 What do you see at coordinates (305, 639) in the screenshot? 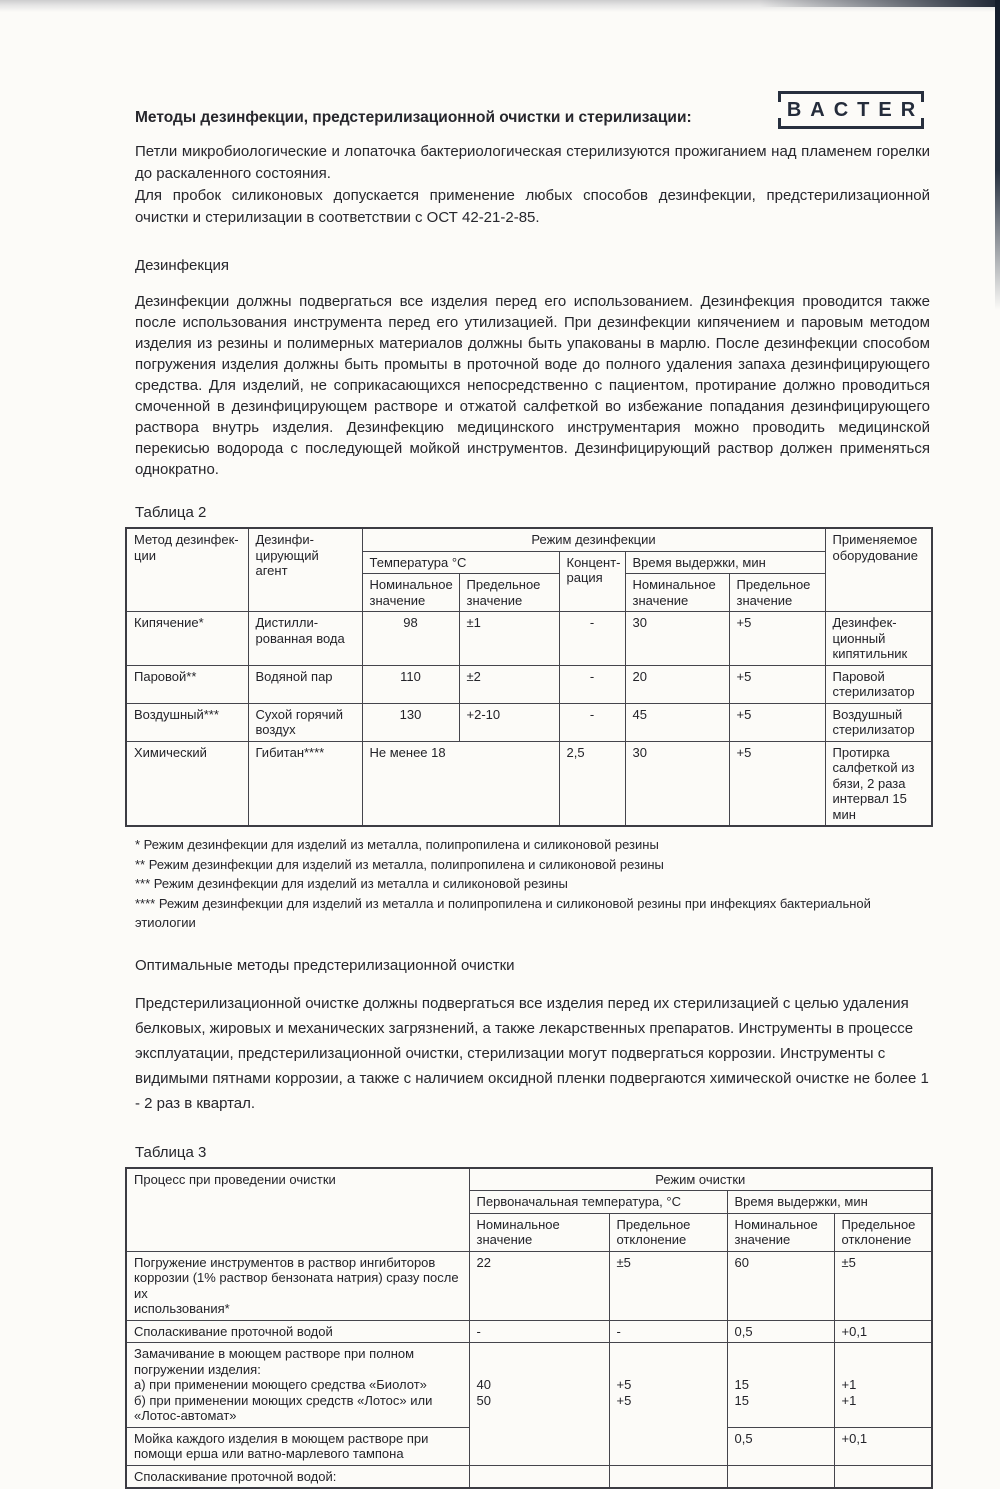
I see `cell-agent: Дистилли- рованная вода` at bounding box center [305, 639].